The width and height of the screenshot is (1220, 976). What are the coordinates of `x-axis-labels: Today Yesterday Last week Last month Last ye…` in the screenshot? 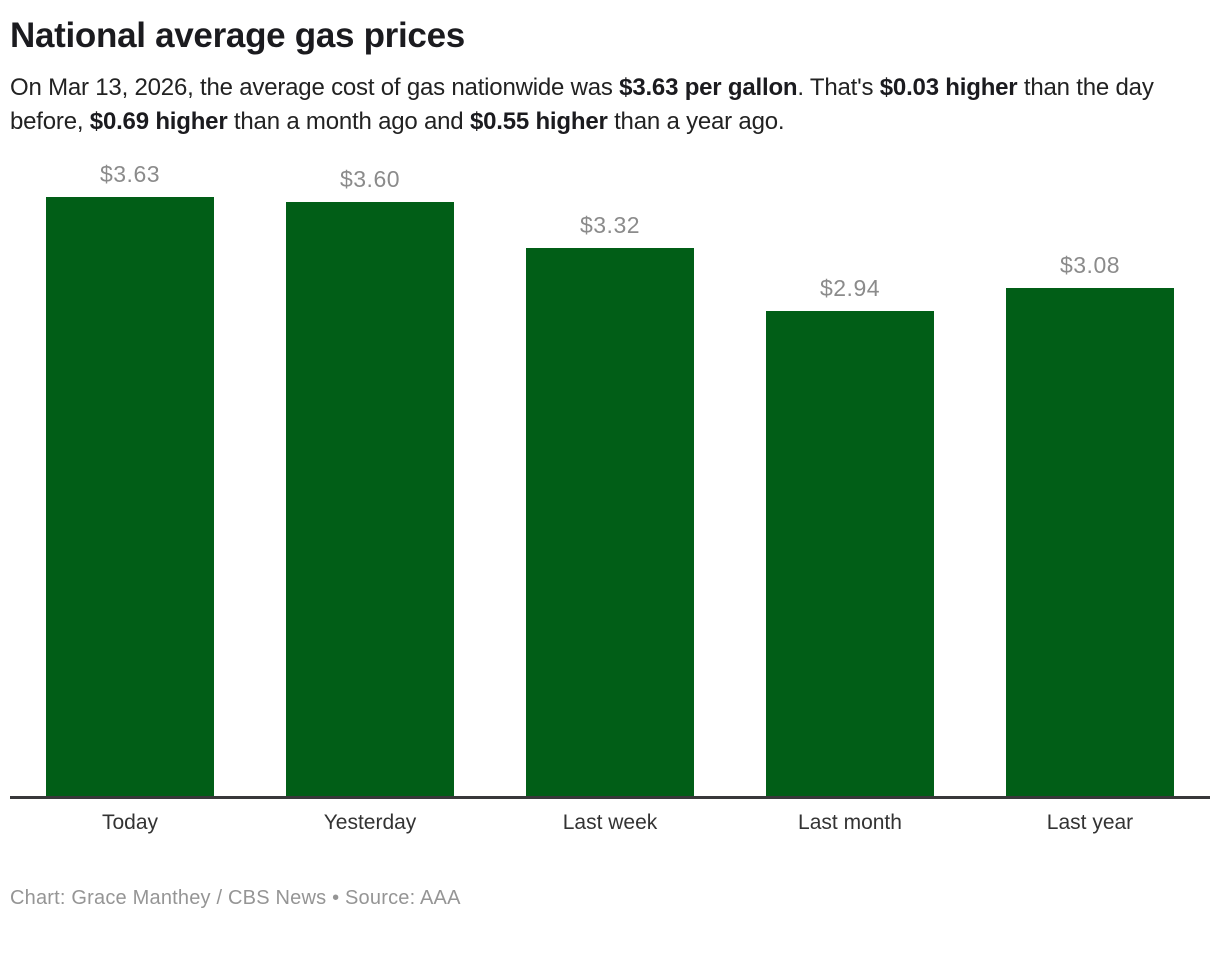 It's located at (610, 817).